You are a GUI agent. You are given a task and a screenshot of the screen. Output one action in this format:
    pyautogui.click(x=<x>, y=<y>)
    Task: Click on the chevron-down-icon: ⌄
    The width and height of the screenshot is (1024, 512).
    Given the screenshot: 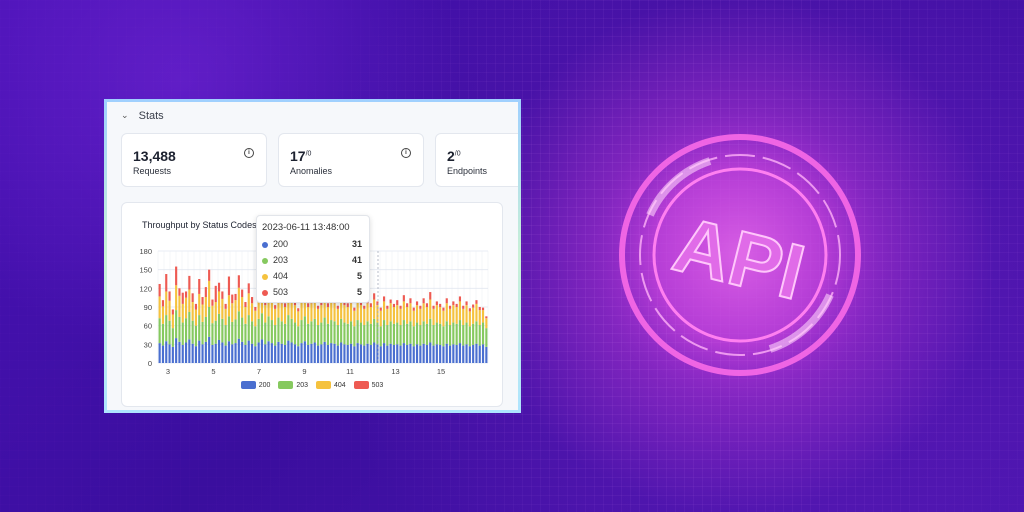 What is the action you would take?
    pyautogui.click(x=125, y=115)
    